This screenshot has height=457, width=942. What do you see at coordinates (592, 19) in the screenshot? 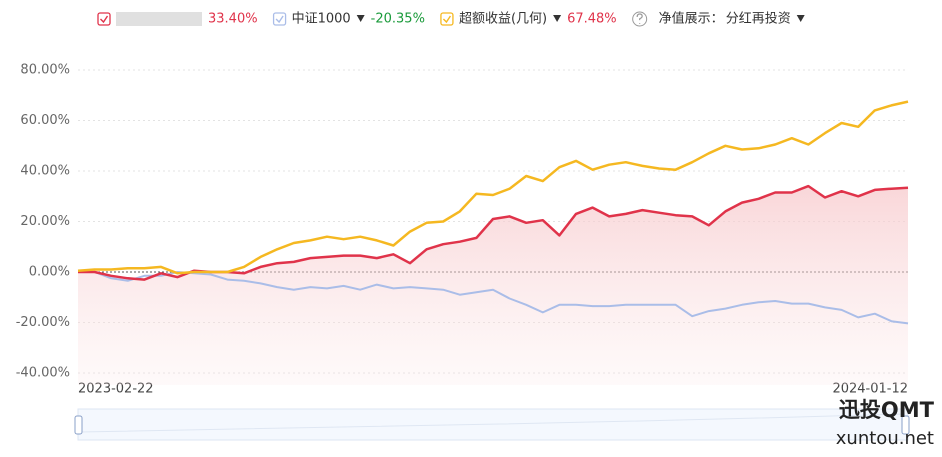
I see `legend-return: 67.48%` at bounding box center [592, 19].